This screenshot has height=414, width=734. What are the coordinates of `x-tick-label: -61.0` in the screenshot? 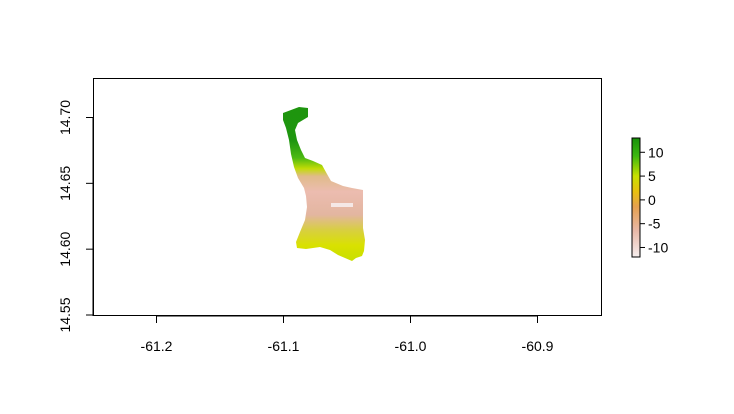 It's located at (411, 346).